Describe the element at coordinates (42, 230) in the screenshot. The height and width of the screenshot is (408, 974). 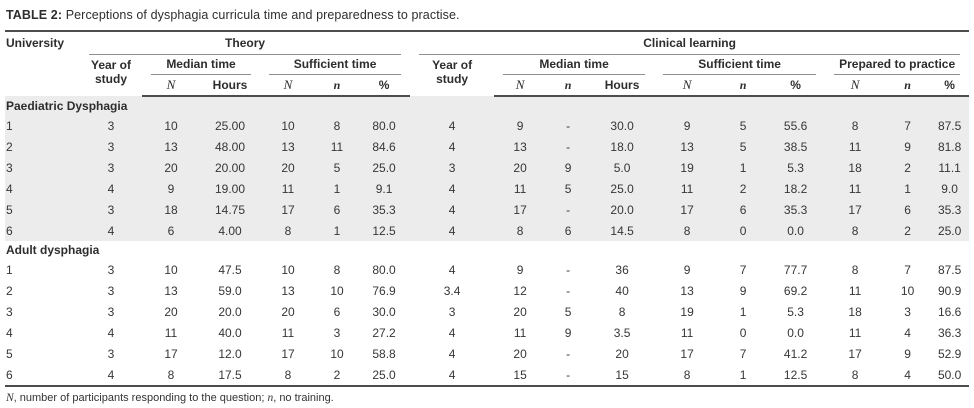
I see `university-cell: 6` at that location.